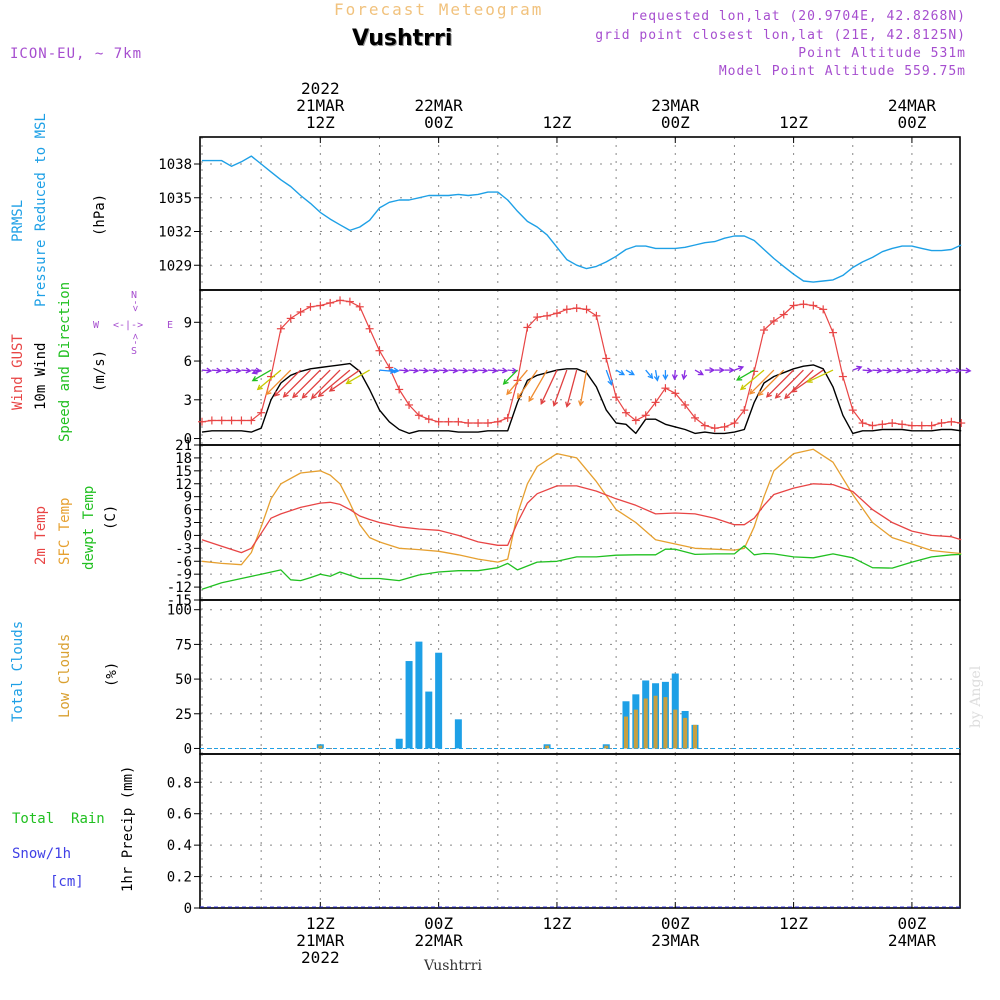  I want to click on ytick-label-prmsl: 1032, so click(175, 233).